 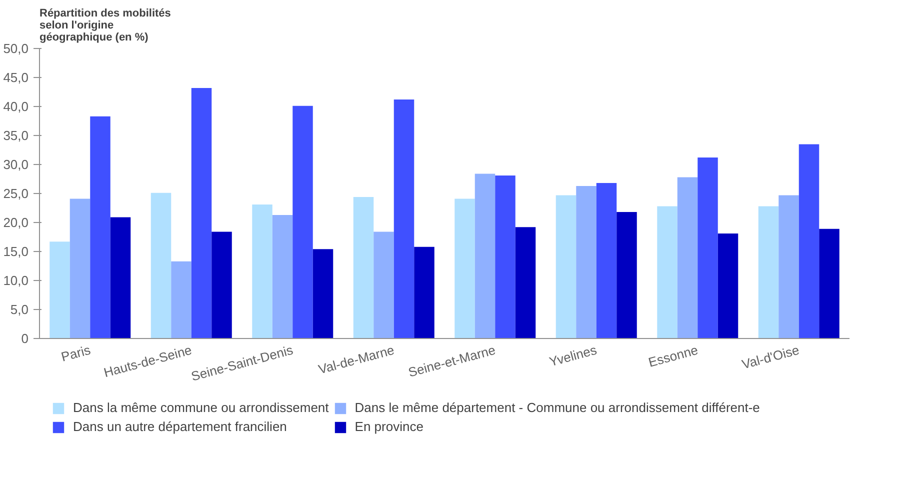 I want to click on x-tick-label: Essonne, so click(x=673, y=356).